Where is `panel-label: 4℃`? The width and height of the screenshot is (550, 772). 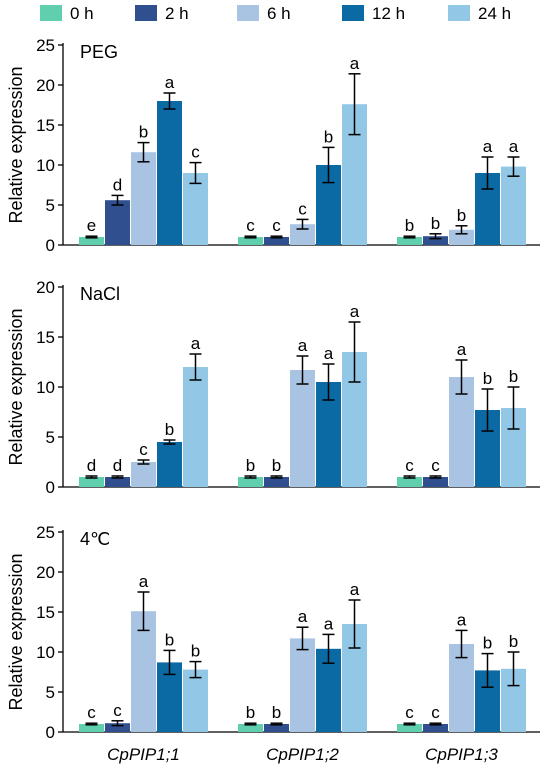
panel-label: 4℃ is located at coordinates (95, 539).